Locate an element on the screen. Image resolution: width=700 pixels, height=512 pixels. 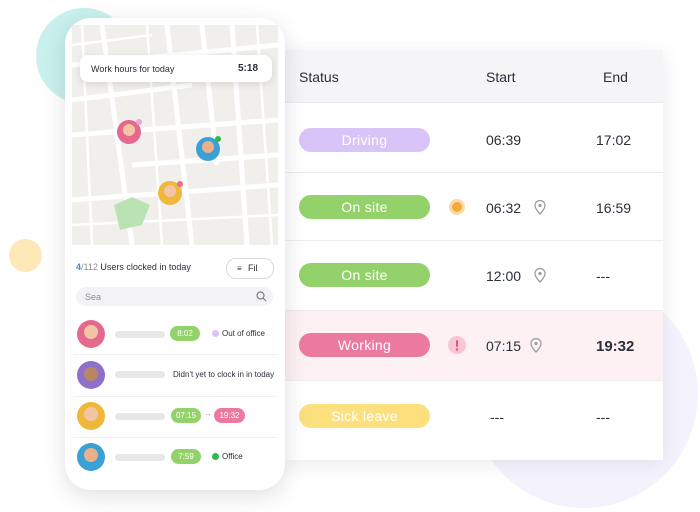
column-header: Start is located at coordinates (501, 77).